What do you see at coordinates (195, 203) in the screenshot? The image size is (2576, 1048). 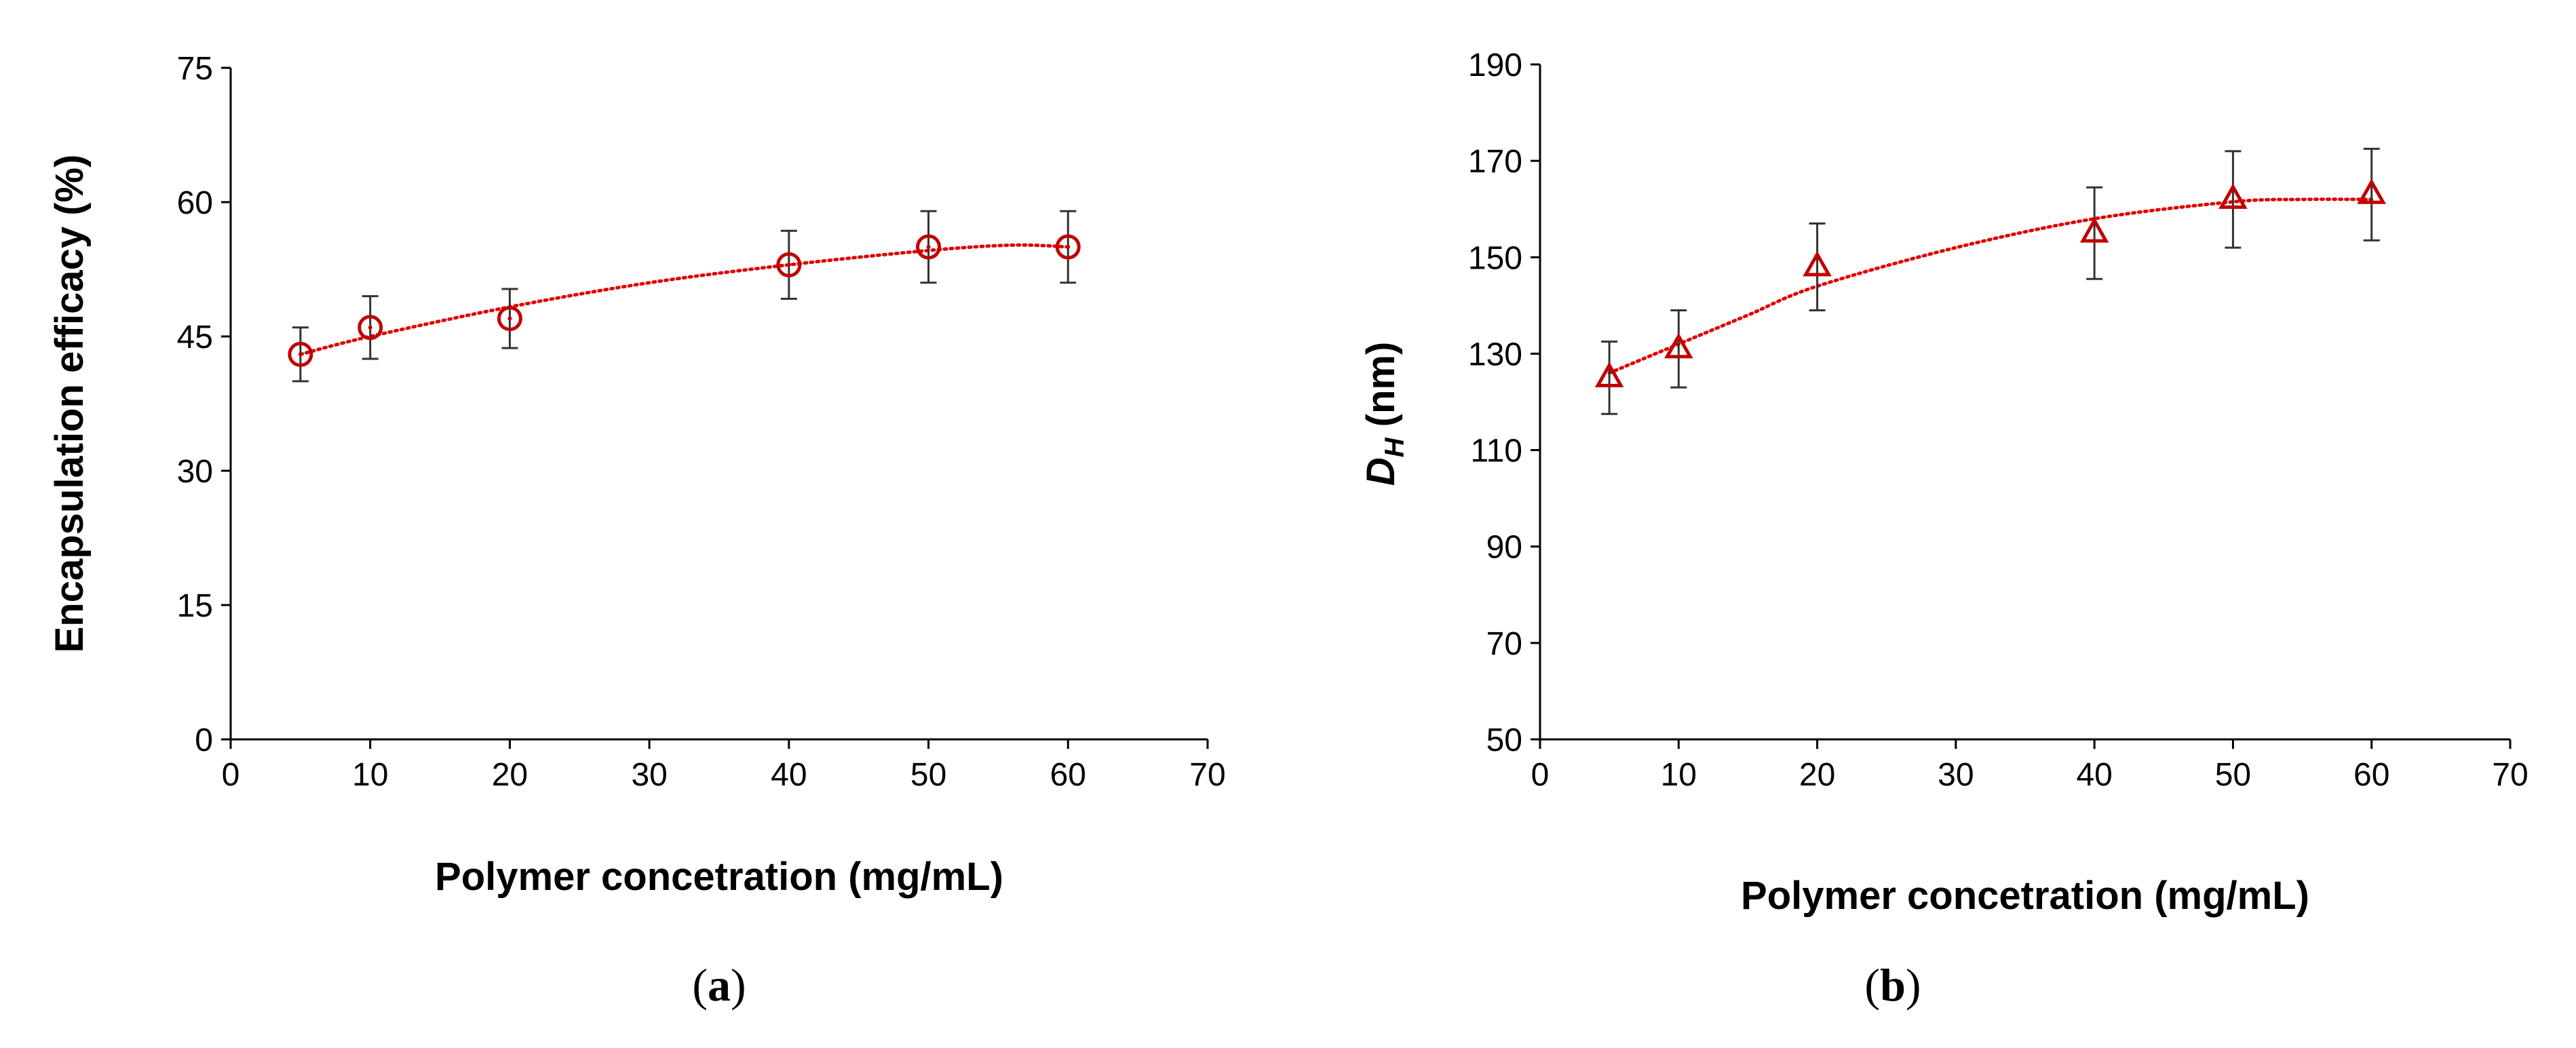 I see `y-tick-label: 60` at bounding box center [195, 203].